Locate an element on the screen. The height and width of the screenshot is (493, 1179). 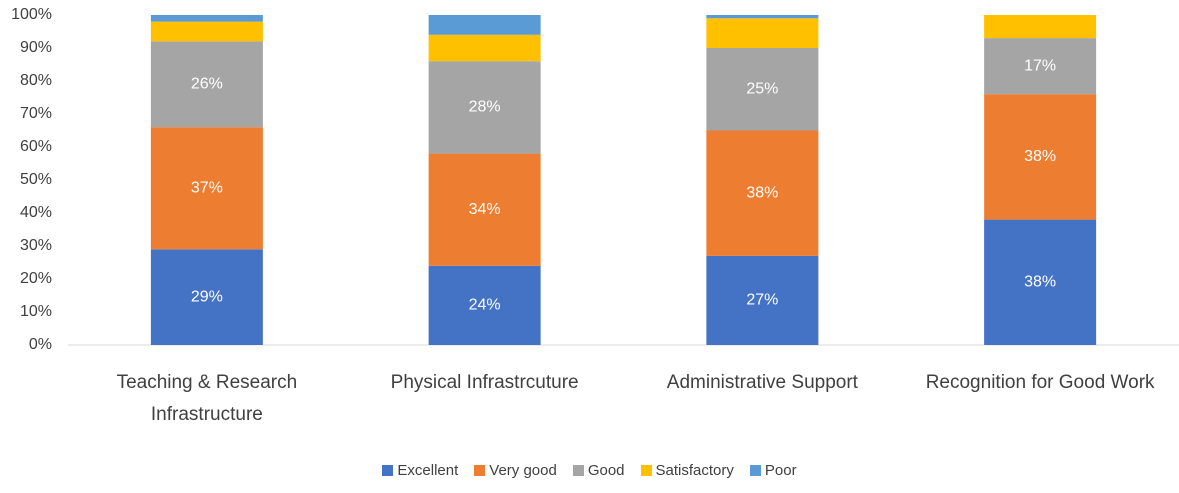
y-tick-label: 90% is located at coordinates (36, 47).